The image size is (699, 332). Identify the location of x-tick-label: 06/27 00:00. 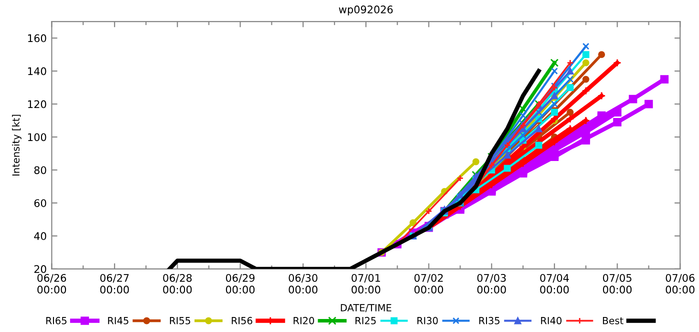
(114, 284).